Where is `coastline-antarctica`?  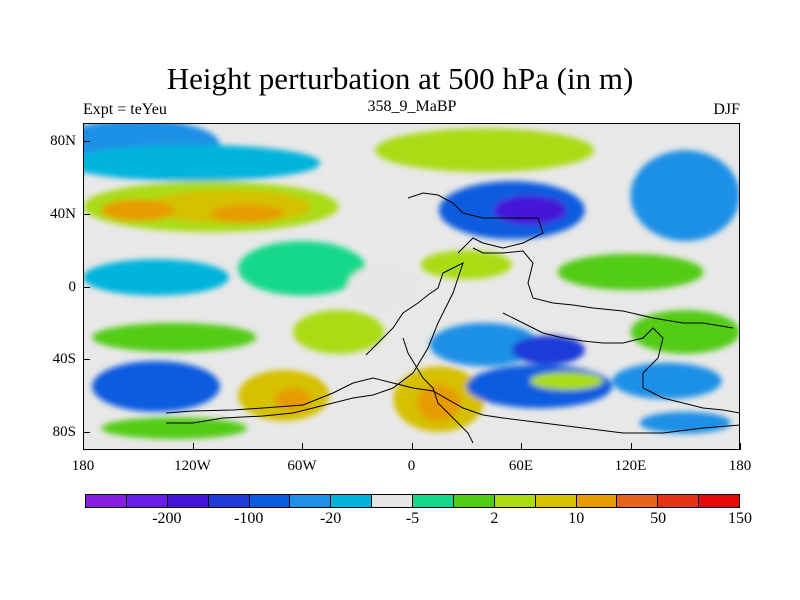 coastline-antarctica is located at coordinates (452, 405).